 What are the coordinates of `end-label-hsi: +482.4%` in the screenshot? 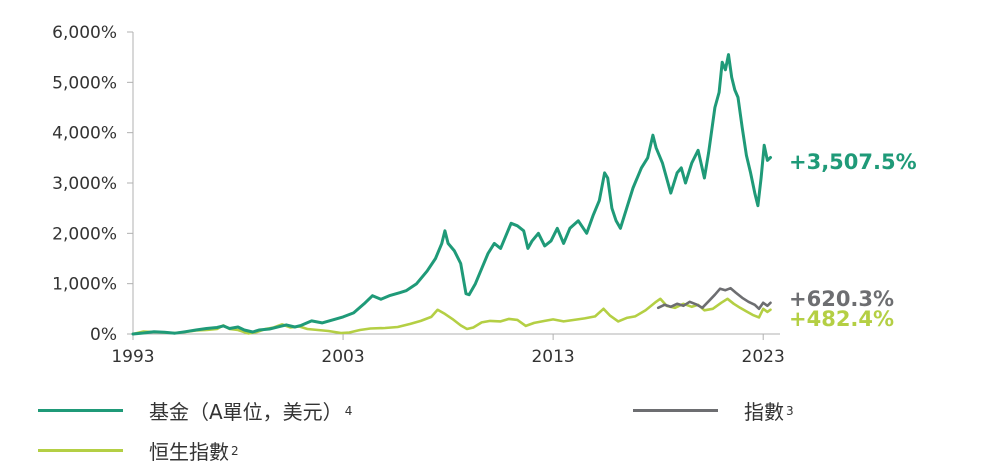 It's located at (841, 319).